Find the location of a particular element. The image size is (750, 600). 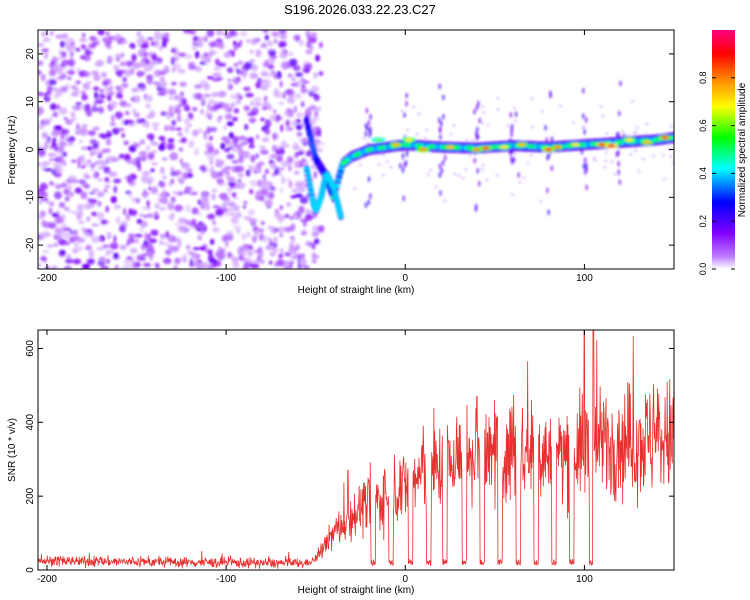

branch-core is located at coordinates (308, 178).